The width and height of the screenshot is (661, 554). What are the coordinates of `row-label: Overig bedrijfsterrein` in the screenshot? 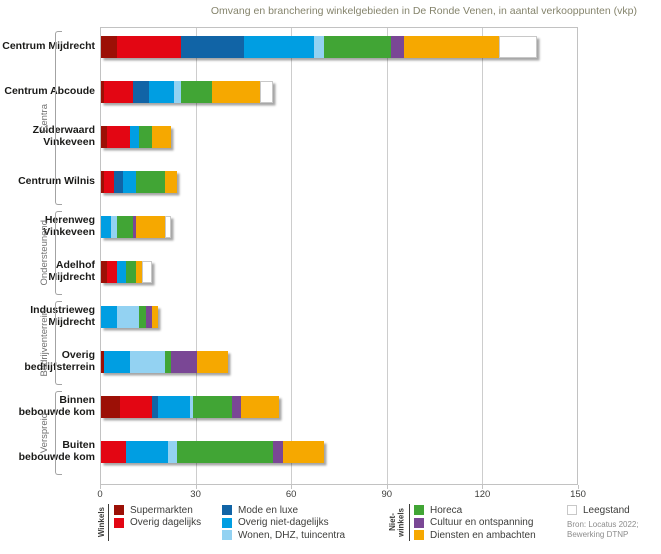 It's located at (47, 361).